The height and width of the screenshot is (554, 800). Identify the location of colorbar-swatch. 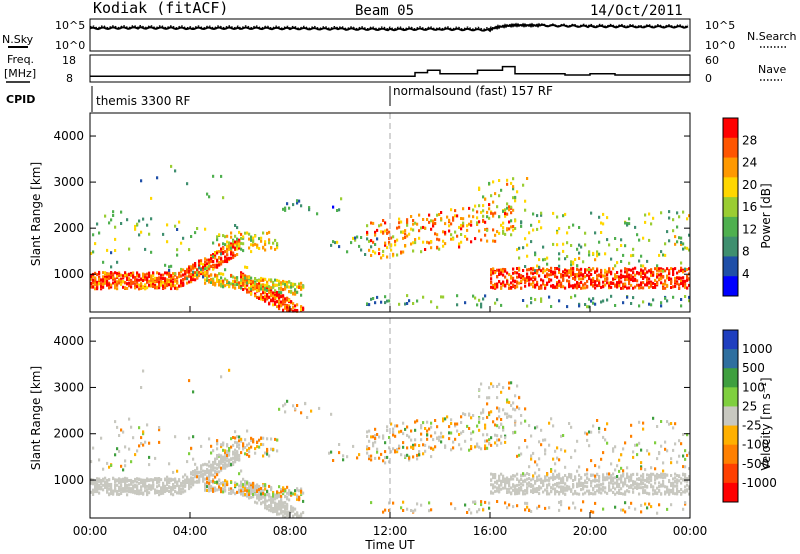
(730, 397).